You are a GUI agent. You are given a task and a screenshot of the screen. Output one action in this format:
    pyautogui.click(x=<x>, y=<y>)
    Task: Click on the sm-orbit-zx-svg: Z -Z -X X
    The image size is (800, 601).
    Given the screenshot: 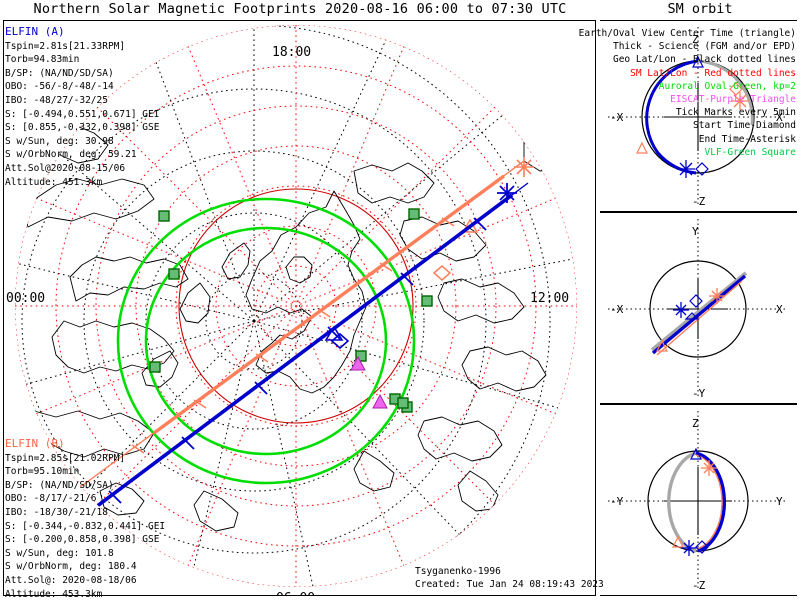 What is the action you would take?
    pyautogui.click(x=698, y=117)
    